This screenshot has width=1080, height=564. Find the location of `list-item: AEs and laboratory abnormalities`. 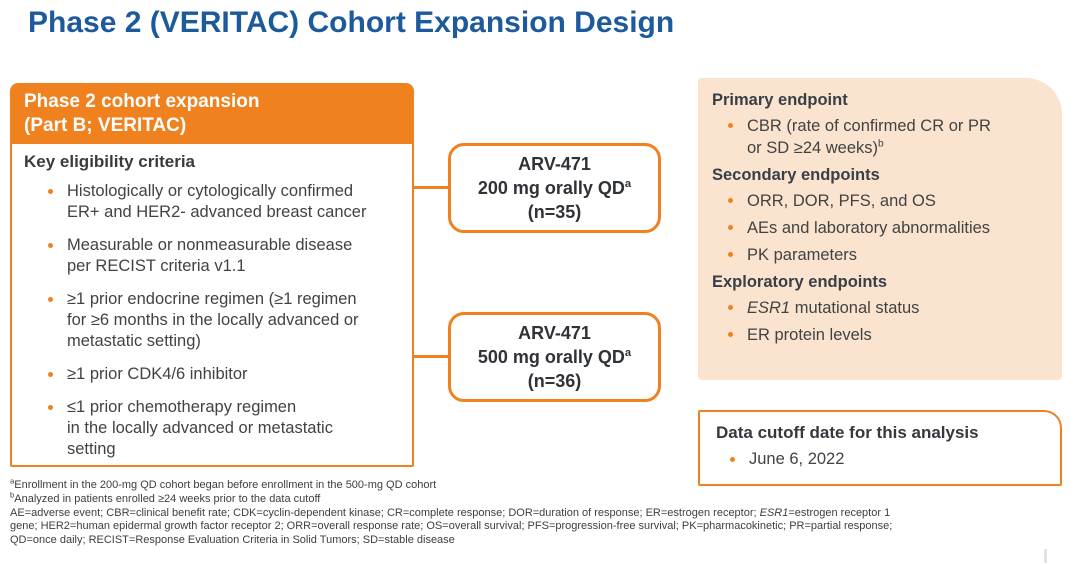

list-item: AEs and laboratory abnormalities is located at coordinates (881, 228).